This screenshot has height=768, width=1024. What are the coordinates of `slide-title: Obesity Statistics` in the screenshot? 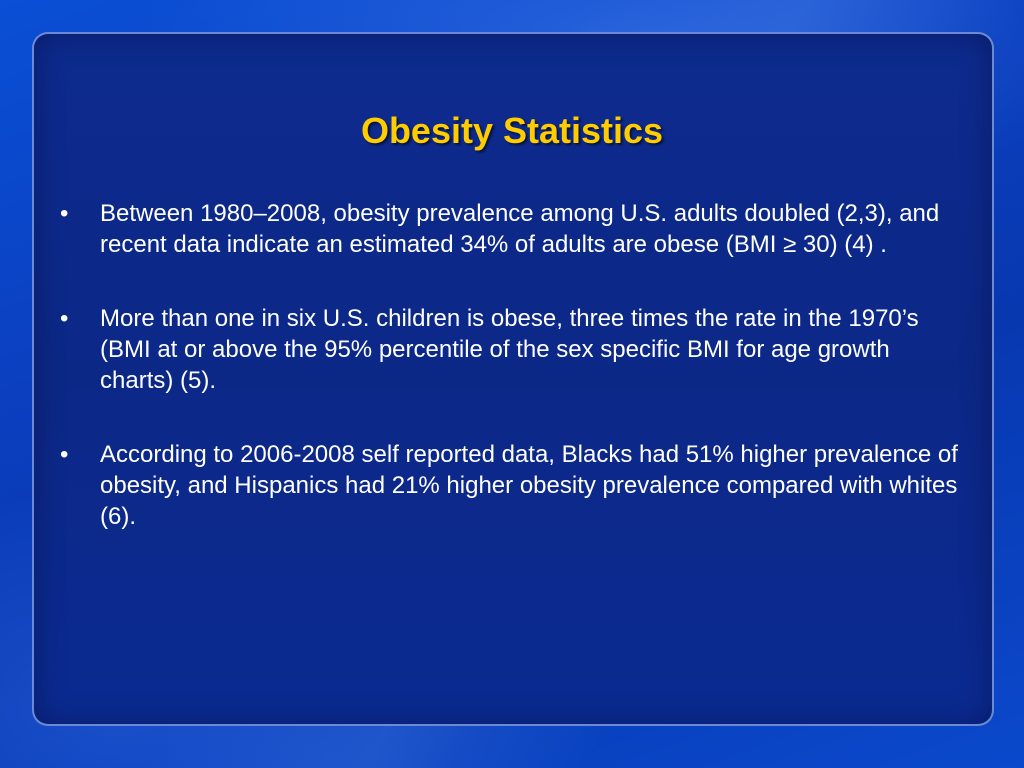 It's located at (512, 130).